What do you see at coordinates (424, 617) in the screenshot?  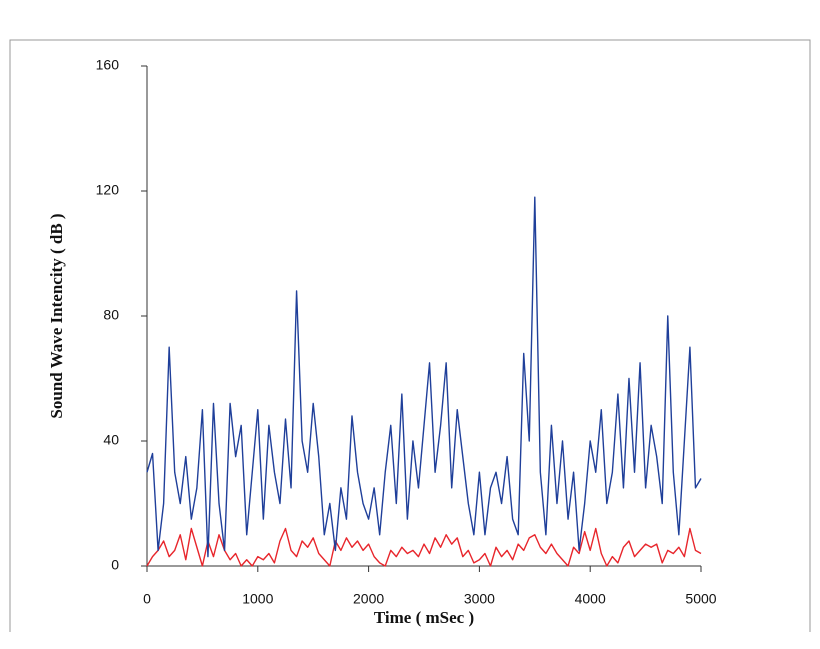 I see `x-axis-label: Time ( mSec )` at bounding box center [424, 617].